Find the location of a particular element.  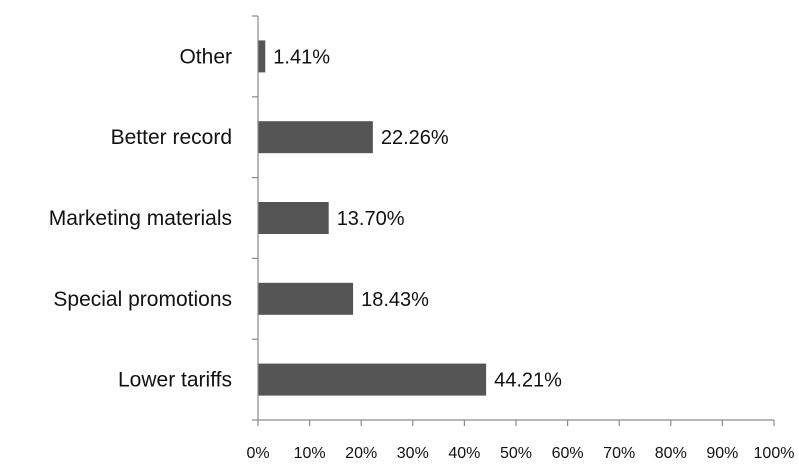

value-label-lower-tariffs: 44.21% is located at coordinates (528, 381).